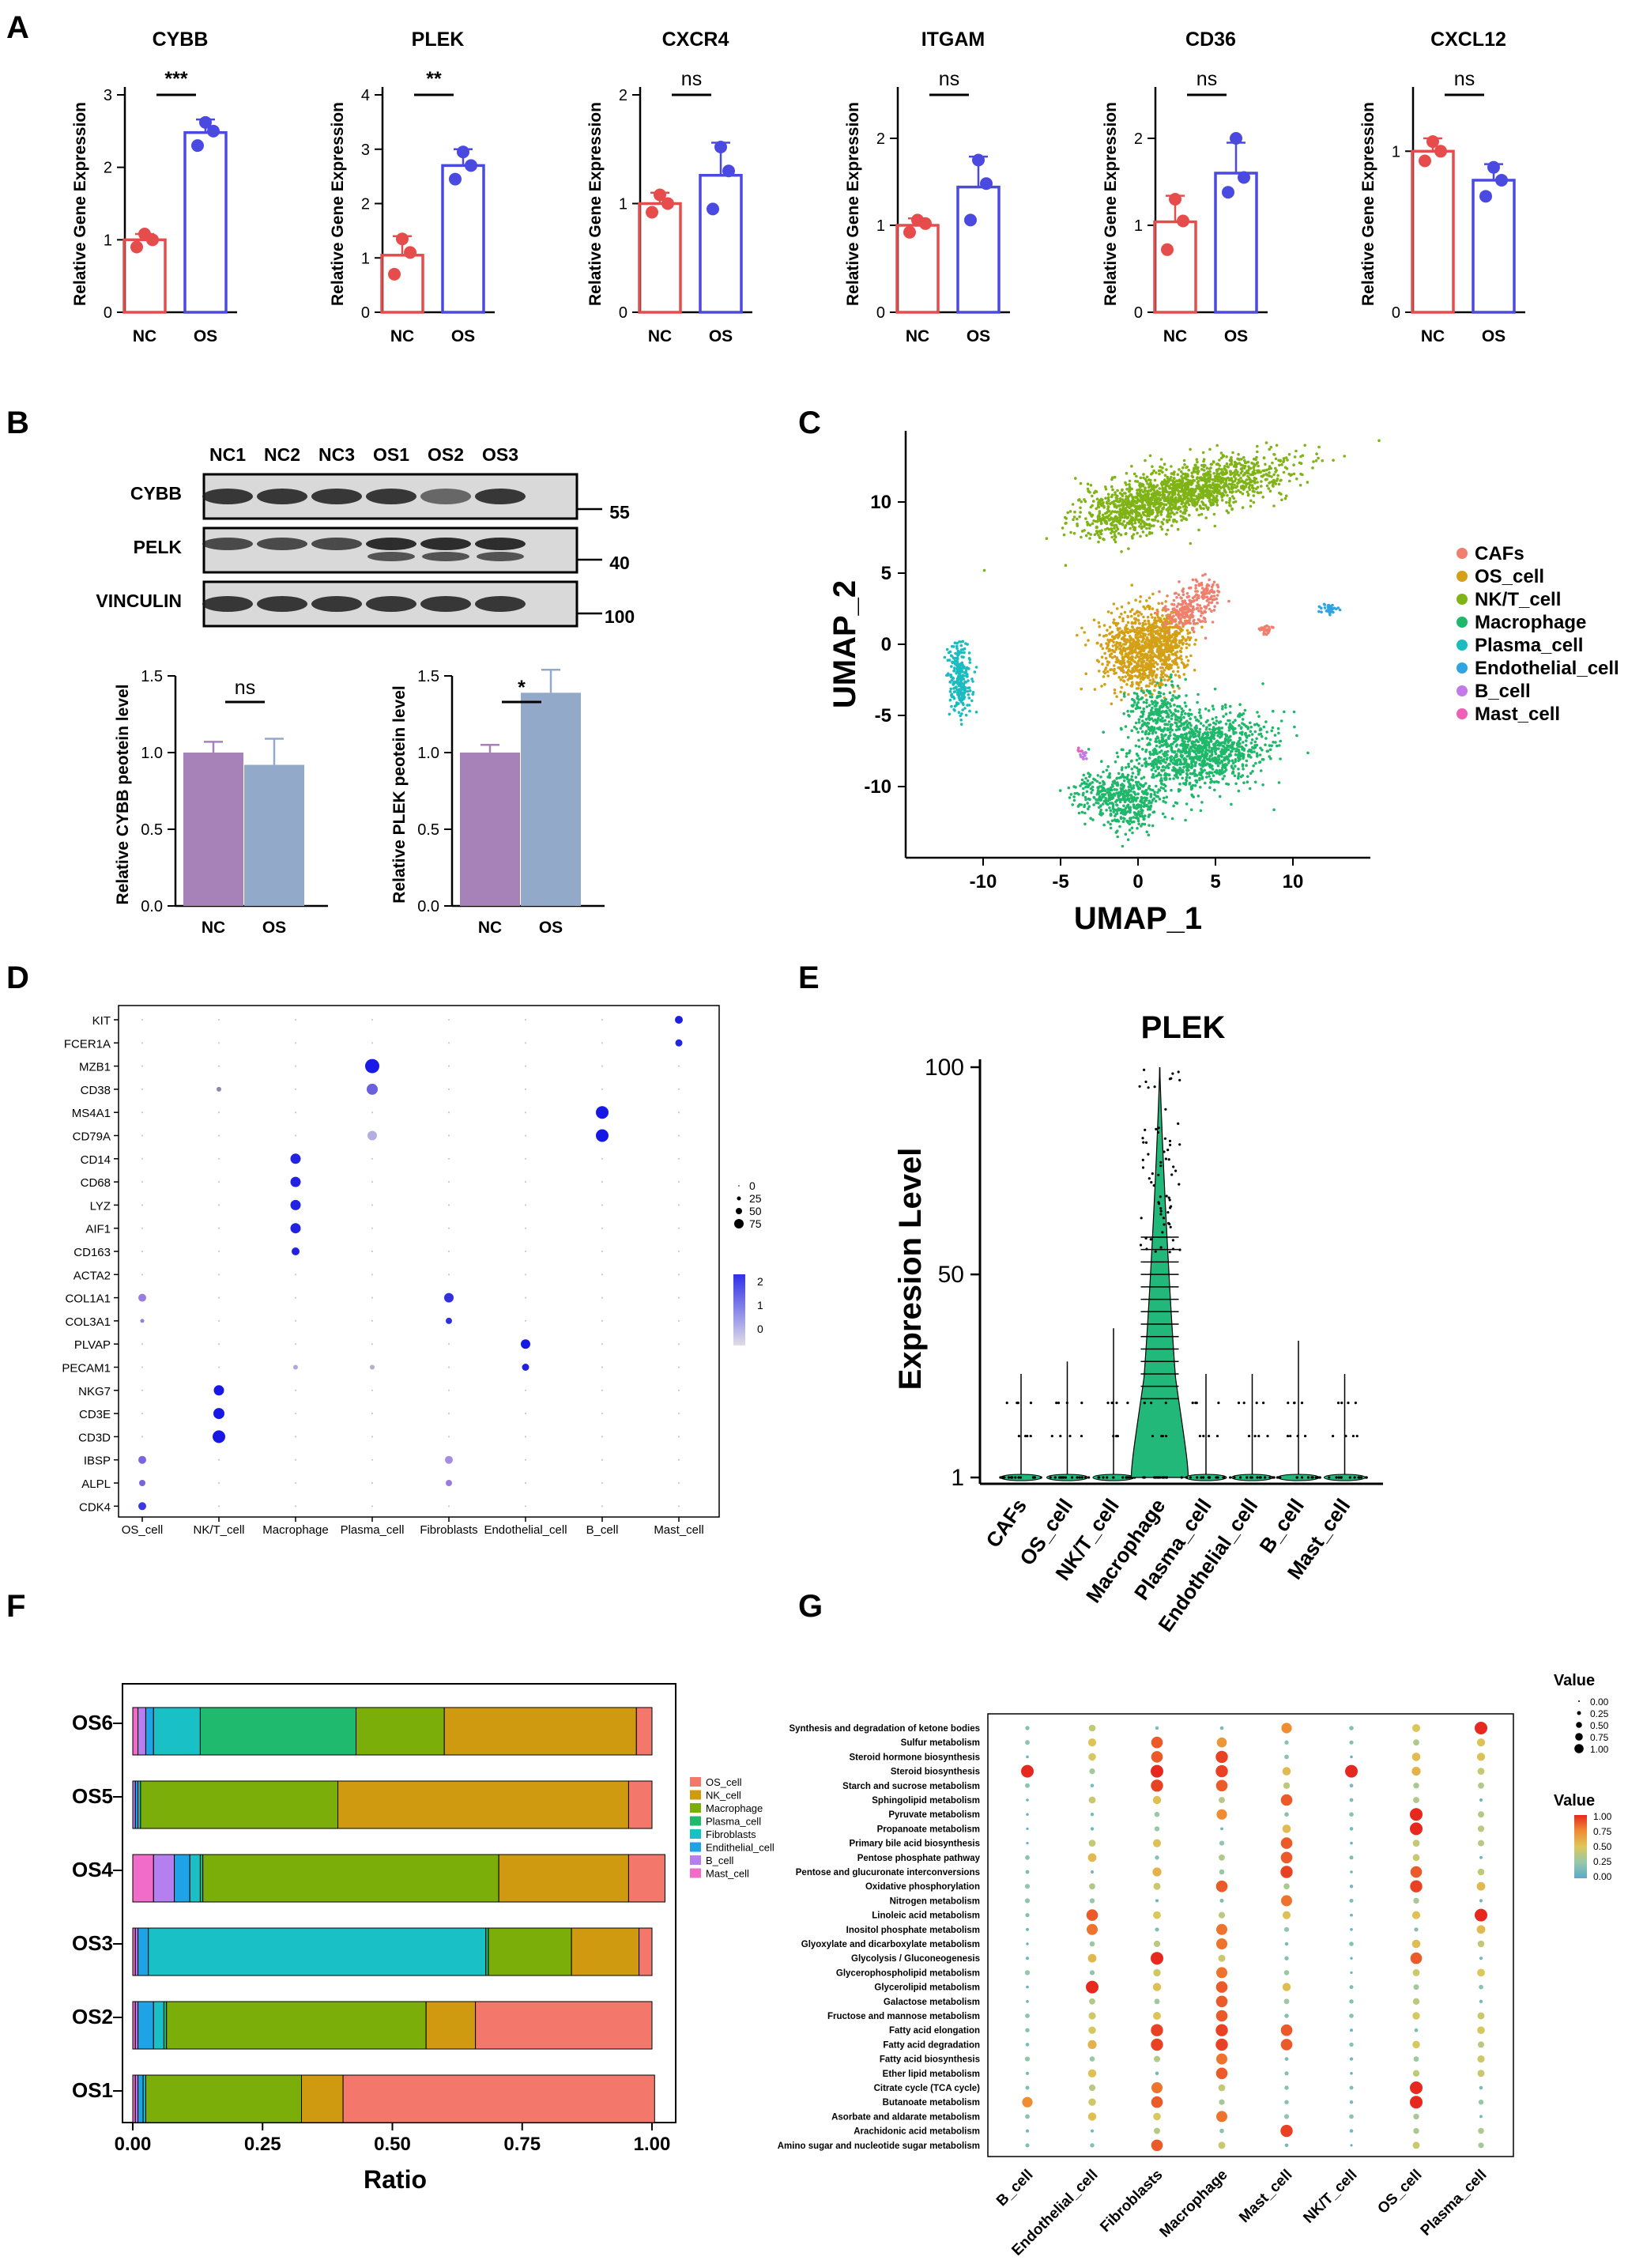  I want to click on lane-label: NC1, so click(227, 454).